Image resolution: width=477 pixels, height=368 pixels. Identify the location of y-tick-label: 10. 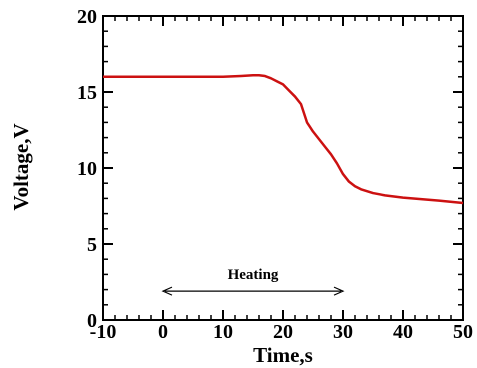
(87, 169).